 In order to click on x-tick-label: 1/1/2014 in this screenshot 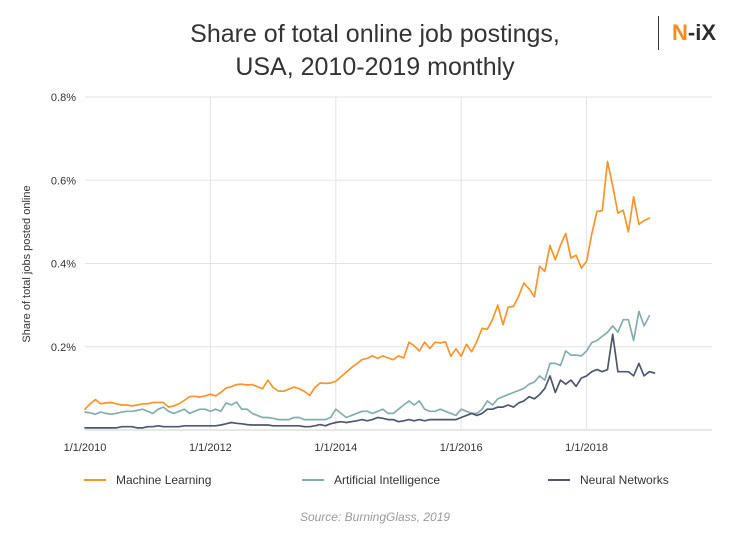, I will do `click(335, 448)`.